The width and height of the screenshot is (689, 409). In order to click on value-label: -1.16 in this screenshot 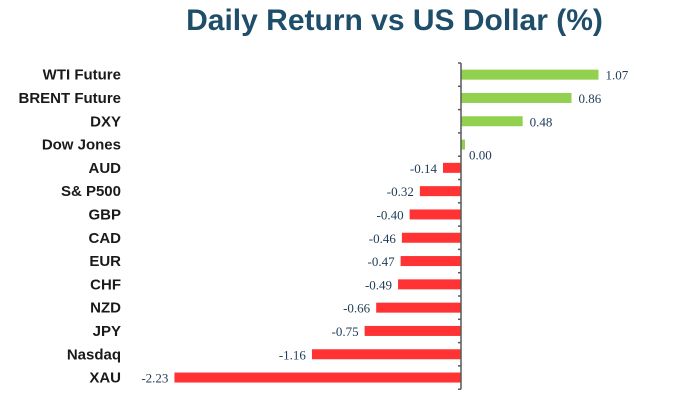, I will do `click(293, 354)`.